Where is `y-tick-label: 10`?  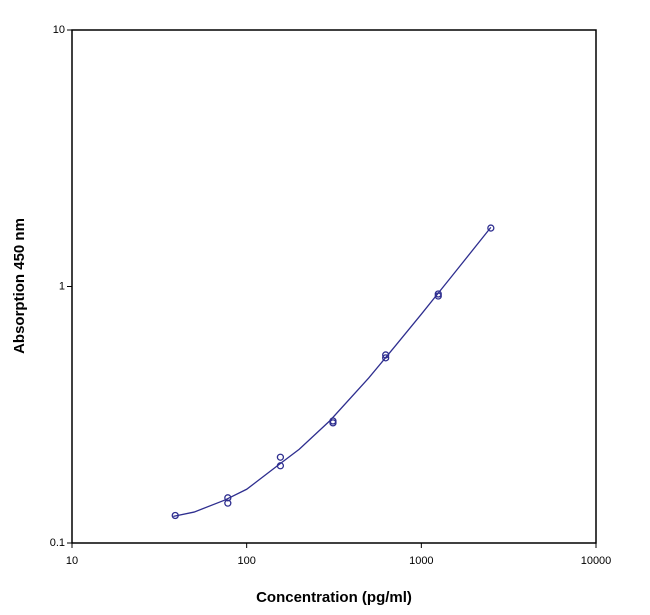
y-tick-label: 10 is located at coordinates (59, 30).